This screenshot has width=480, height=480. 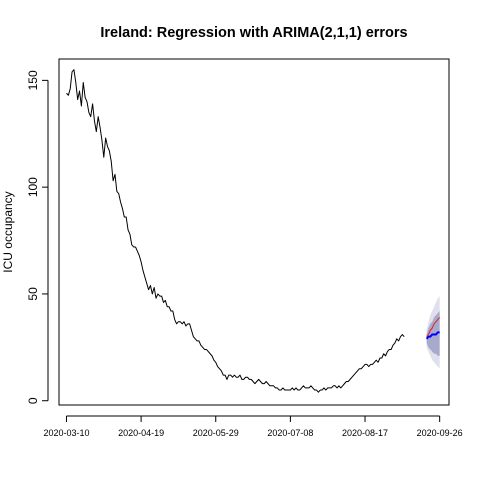 I want to click on series-line-forecast, so click(x=432, y=335).